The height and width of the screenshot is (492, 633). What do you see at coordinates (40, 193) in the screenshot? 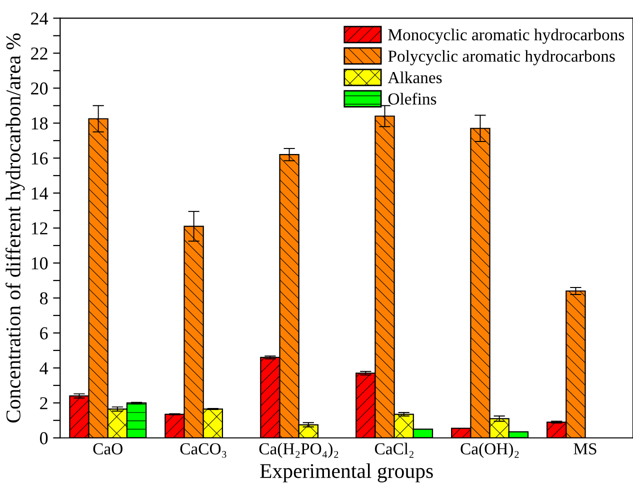
I see `y-tick-label: 14` at bounding box center [40, 193].